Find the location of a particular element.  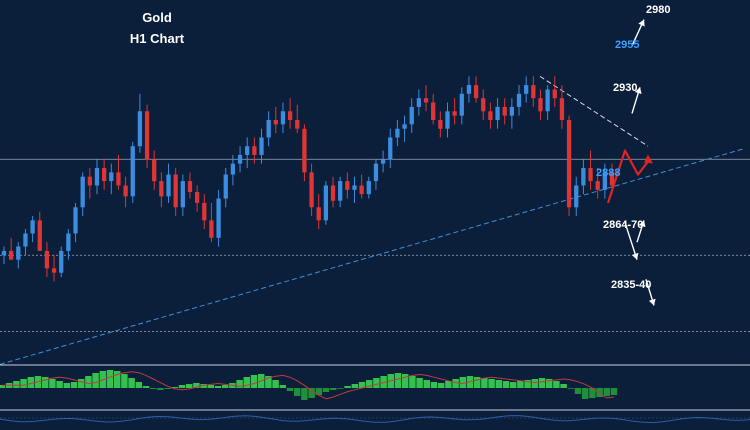

chart-subtitle: H1 Chart is located at coordinates (157, 38).